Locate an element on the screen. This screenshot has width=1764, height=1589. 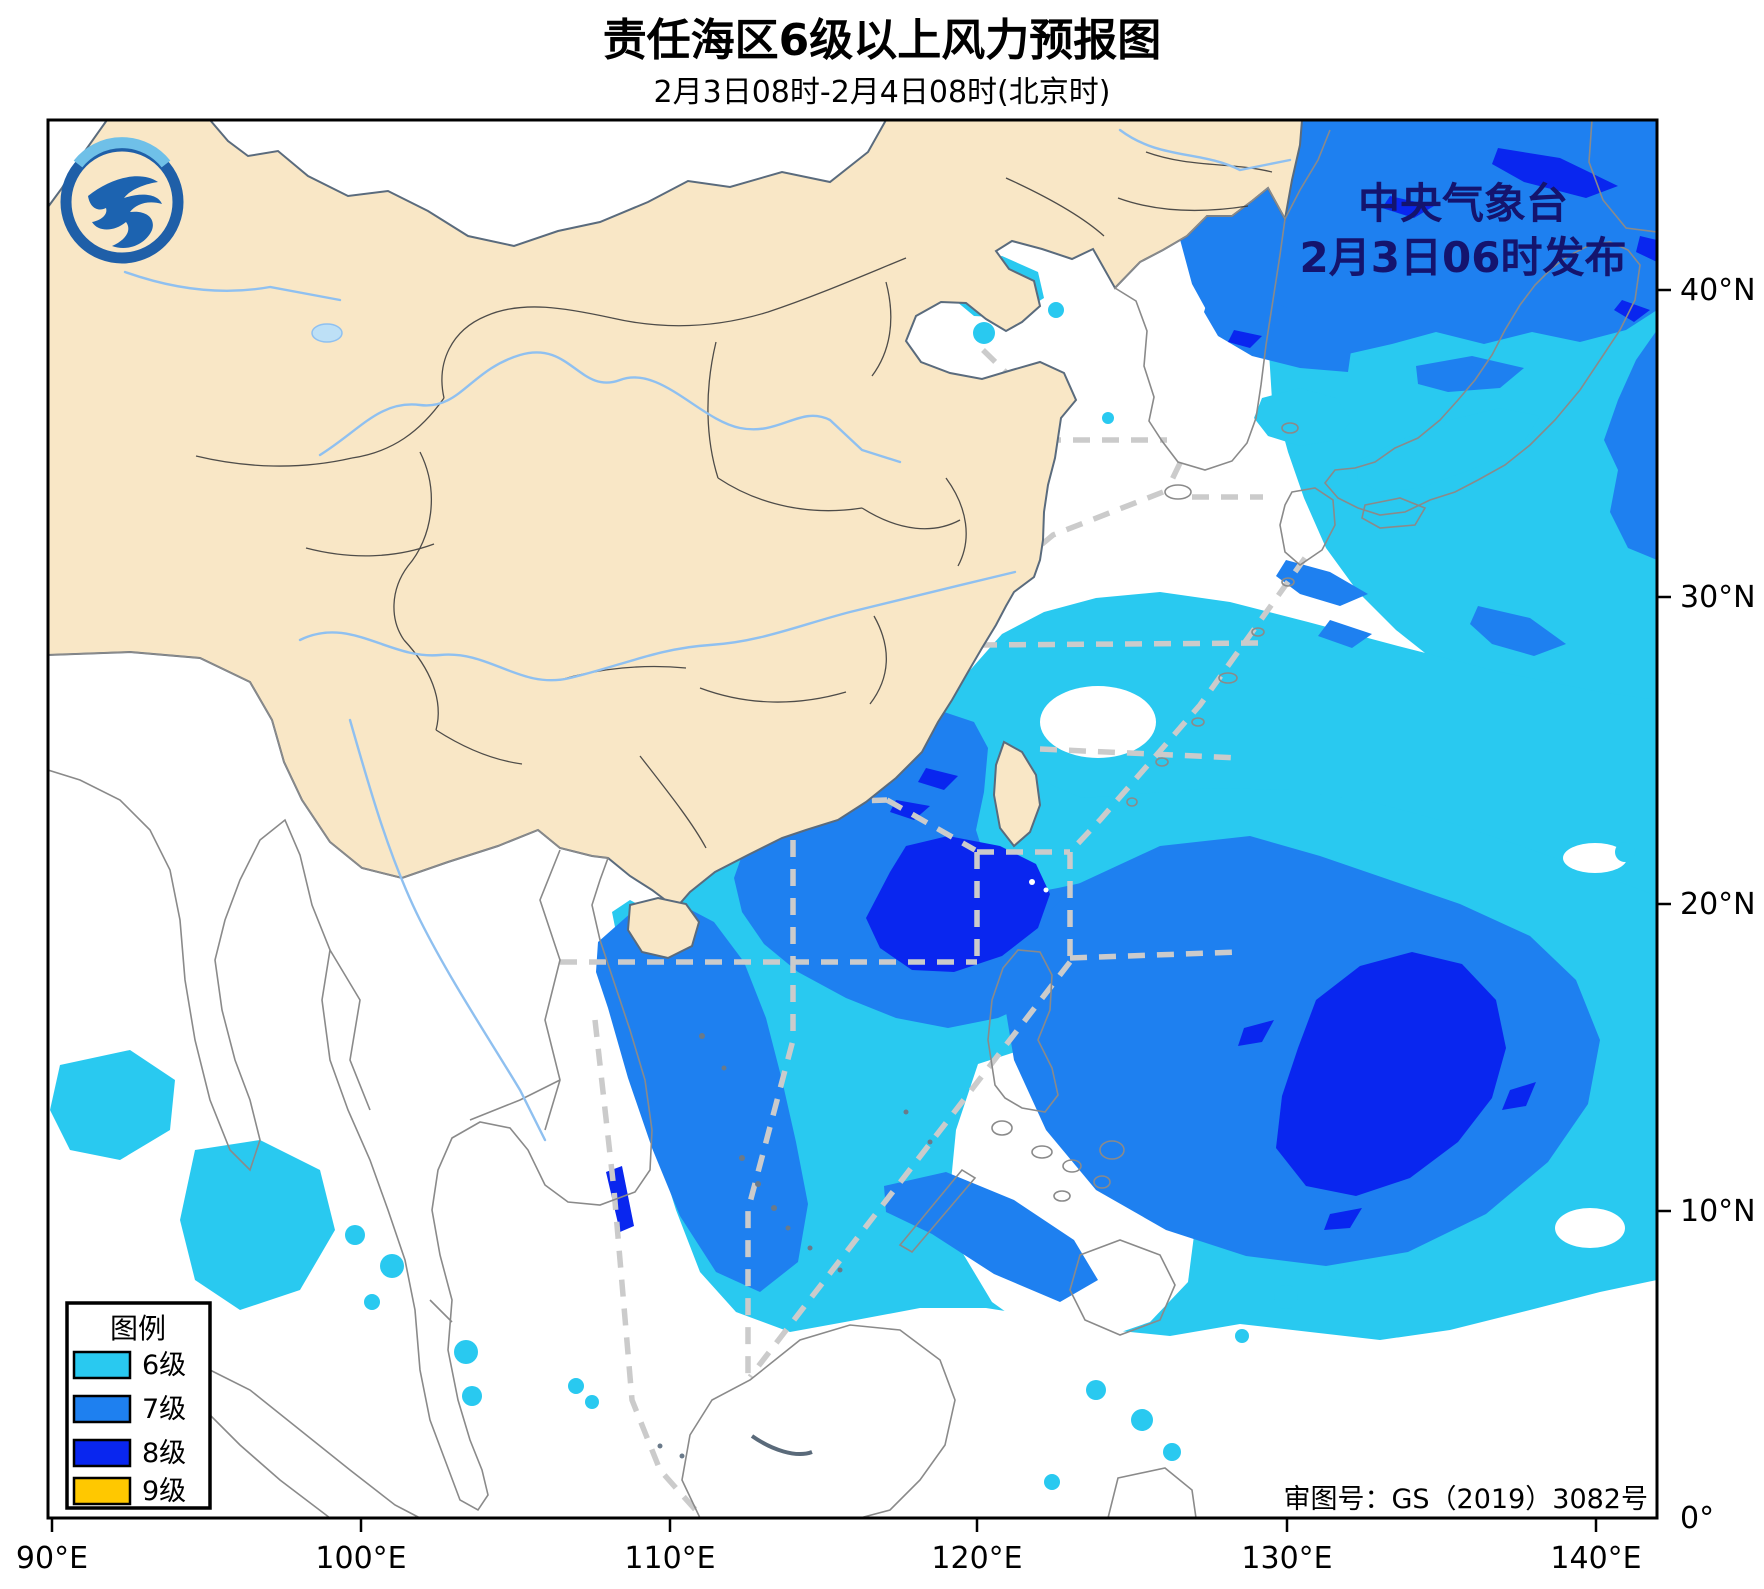
issuer-line2: 2月3日06时发布 is located at coordinates (1463, 257).